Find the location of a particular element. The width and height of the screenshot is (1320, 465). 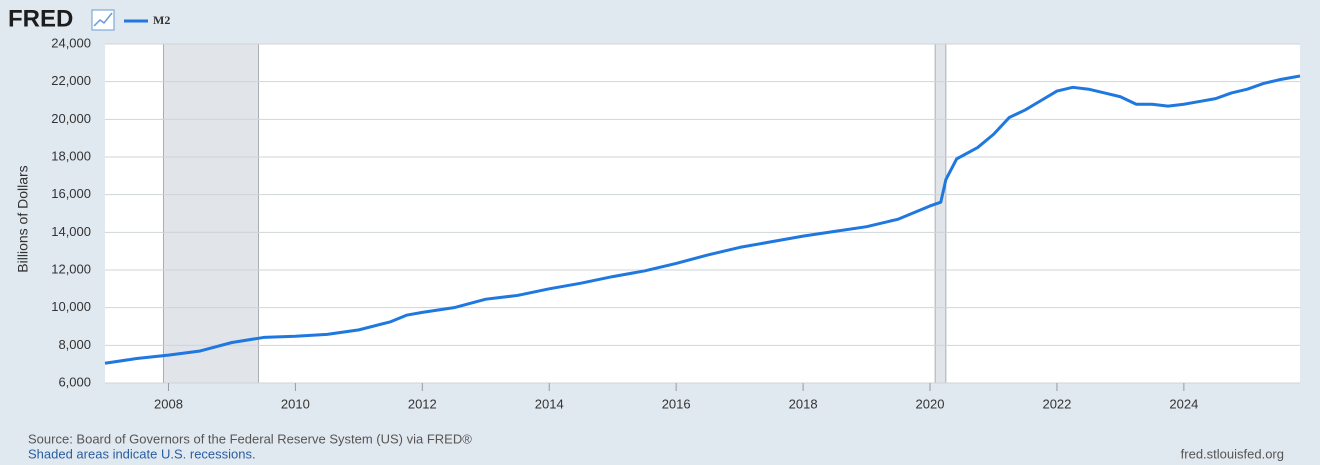

x-tick-label: 2024 is located at coordinates (1183, 403).